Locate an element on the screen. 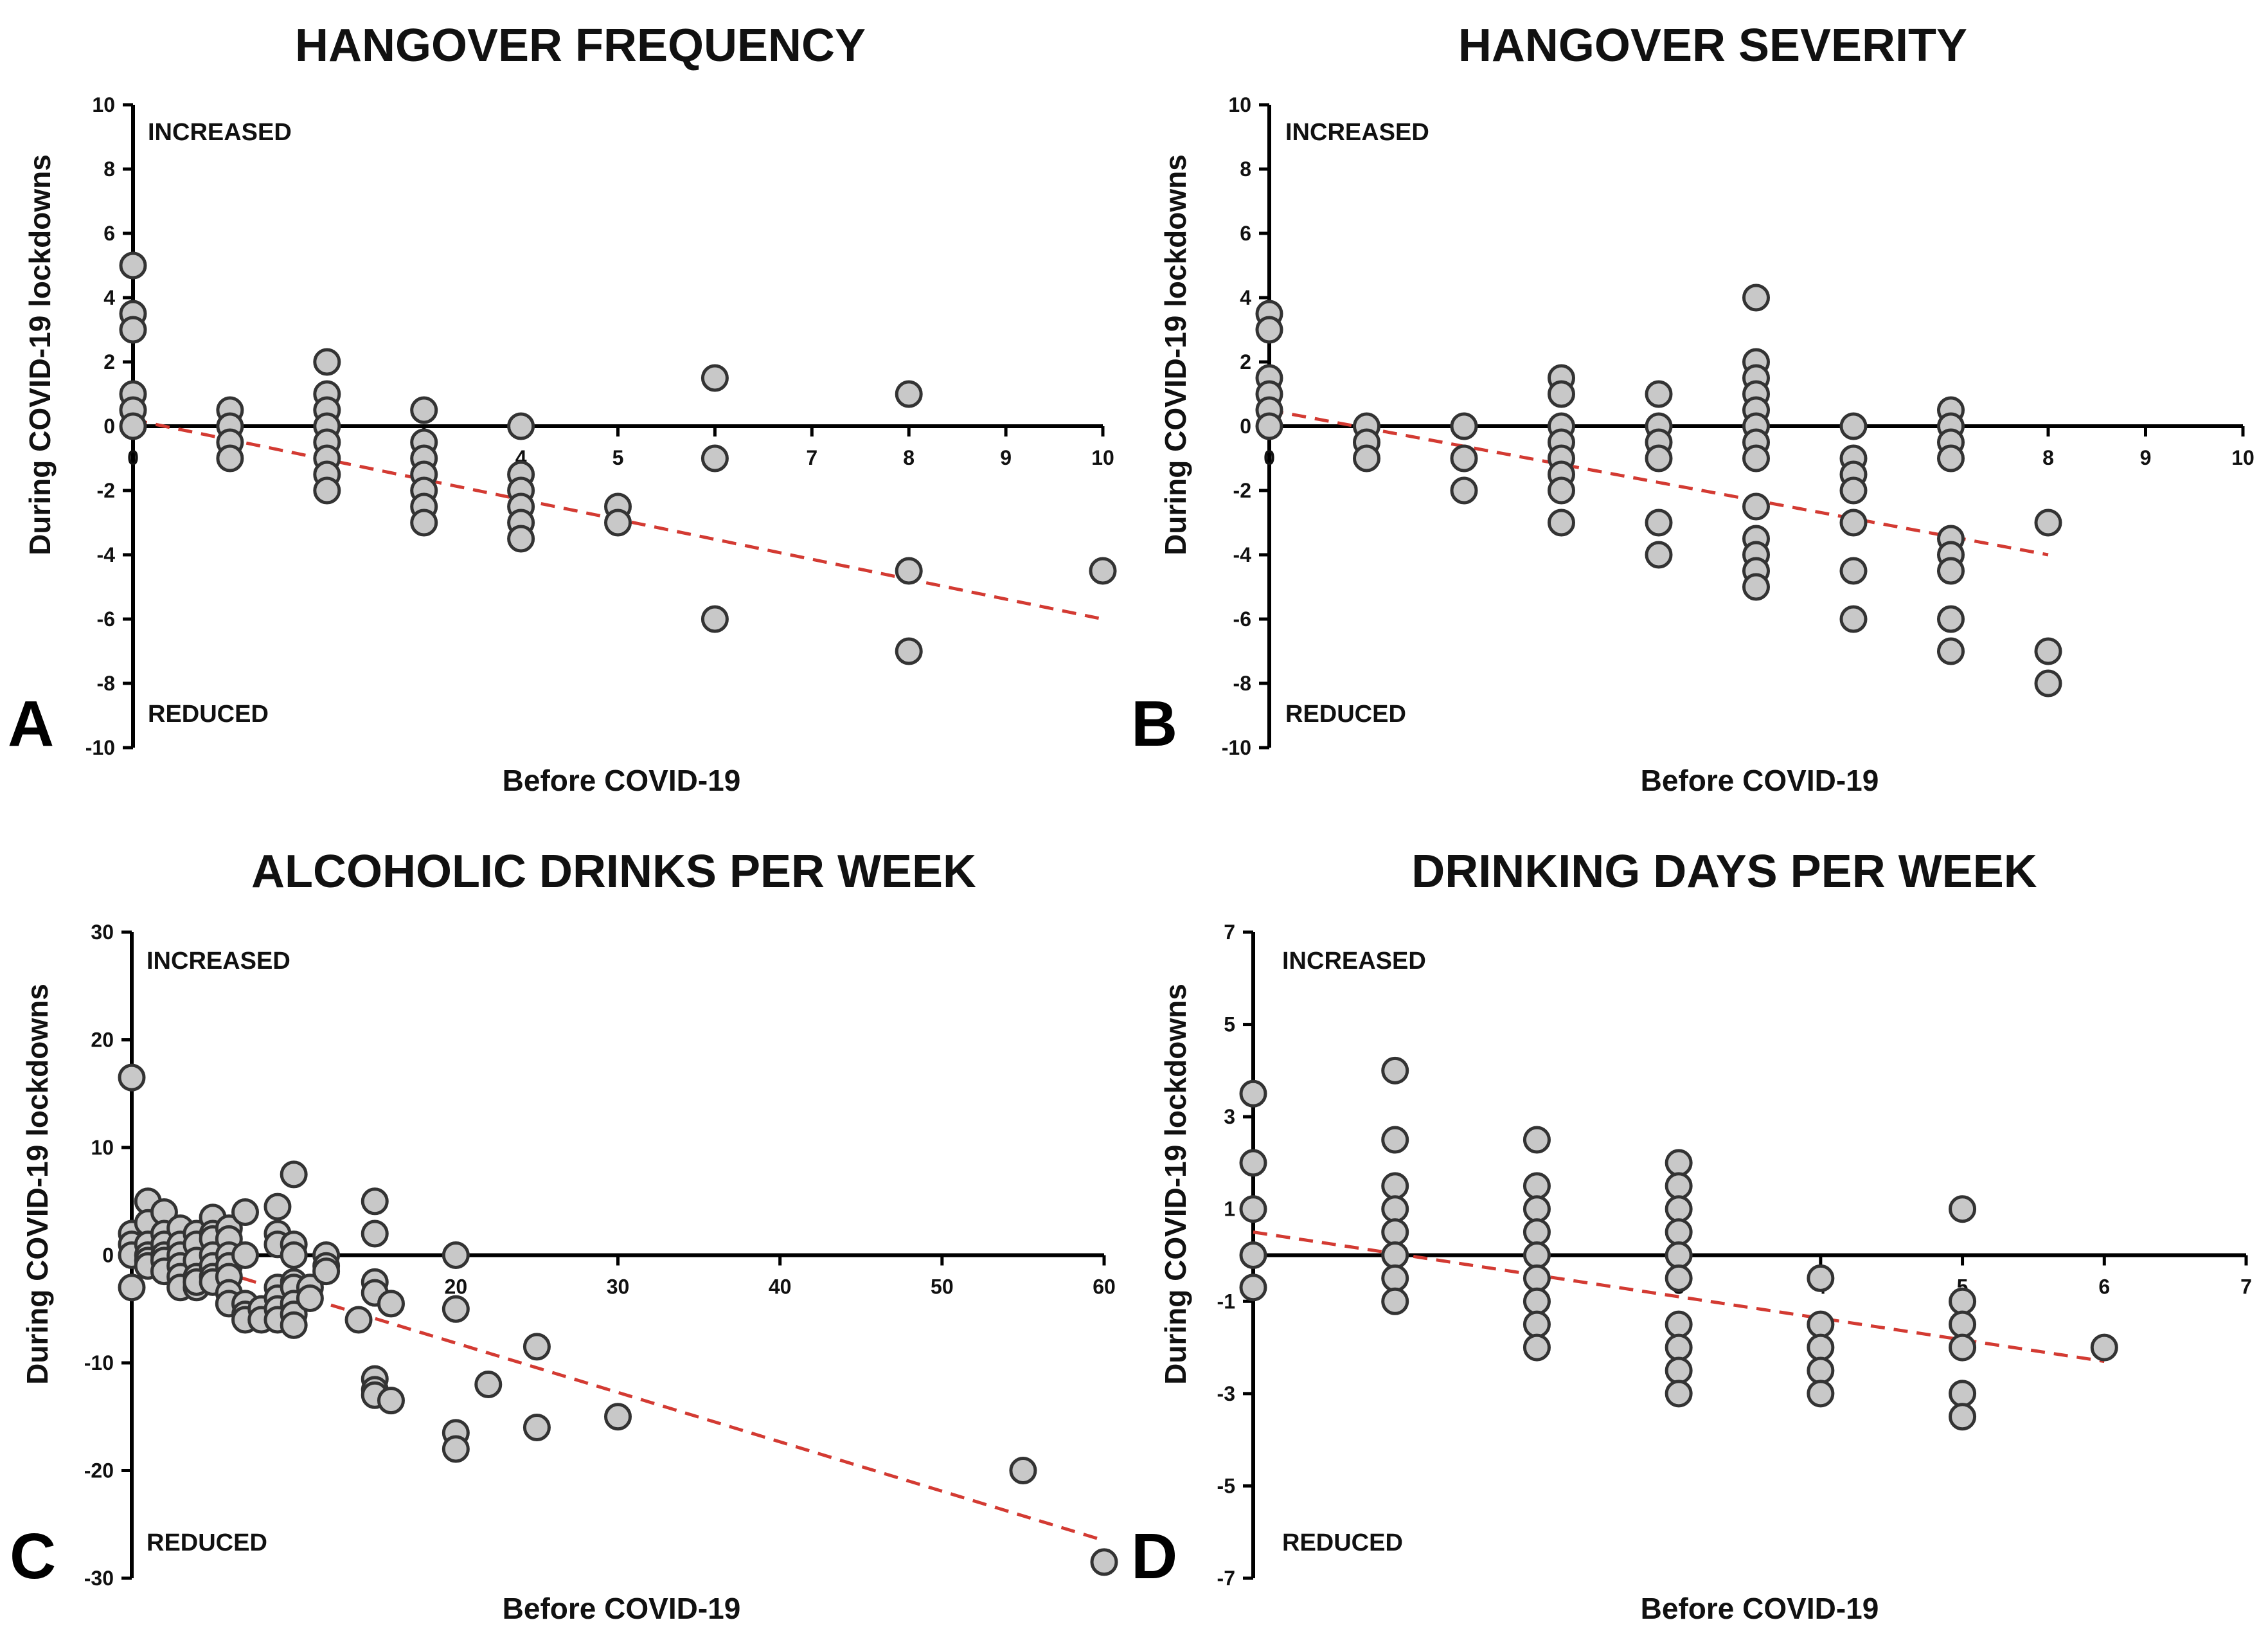  panel-d-letter: D is located at coordinates (1154, 1556).